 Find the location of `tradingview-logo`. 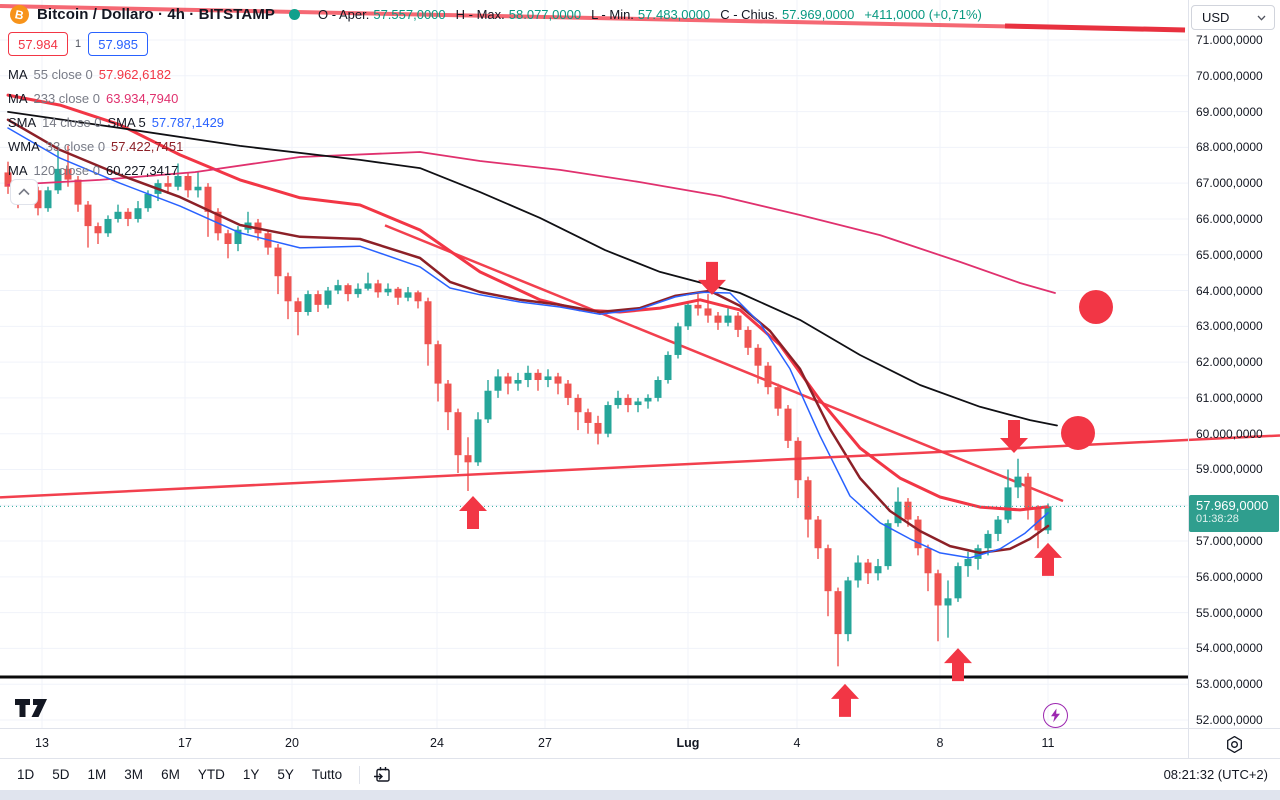

tradingview-logo is located at coordinates (33, 710).